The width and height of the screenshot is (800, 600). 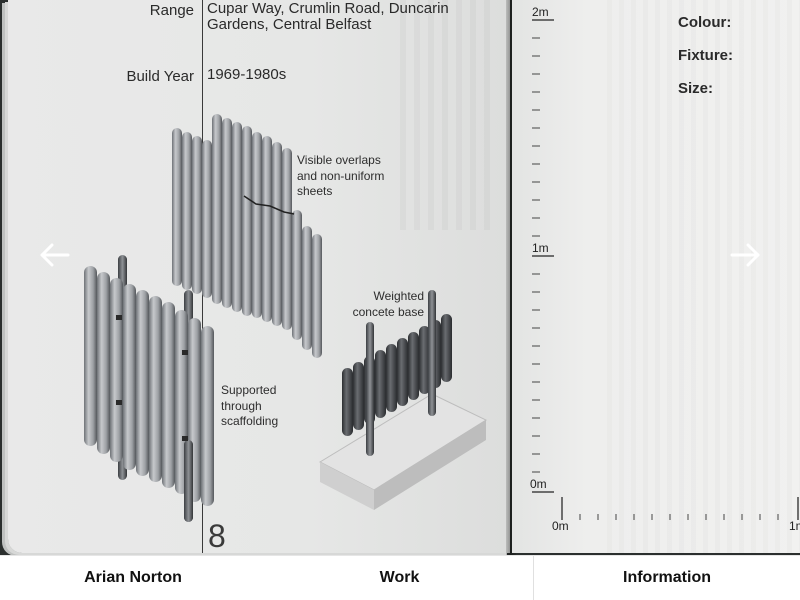 What do you see at coordinates (445, 115) in the screenshot?
I see `background-texture` at bounding box center [445, 115].